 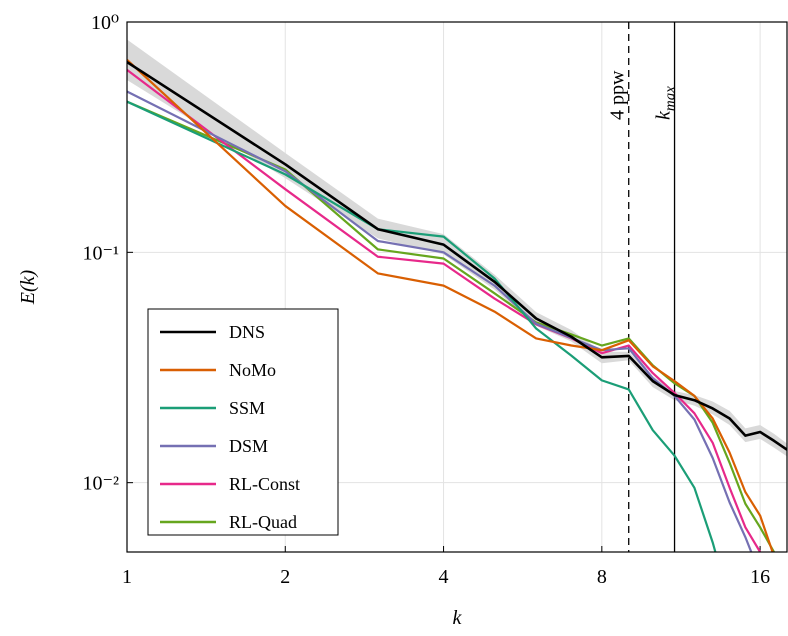 I want to click on legend-label: RL-Quad, so click(x=263, y=522).